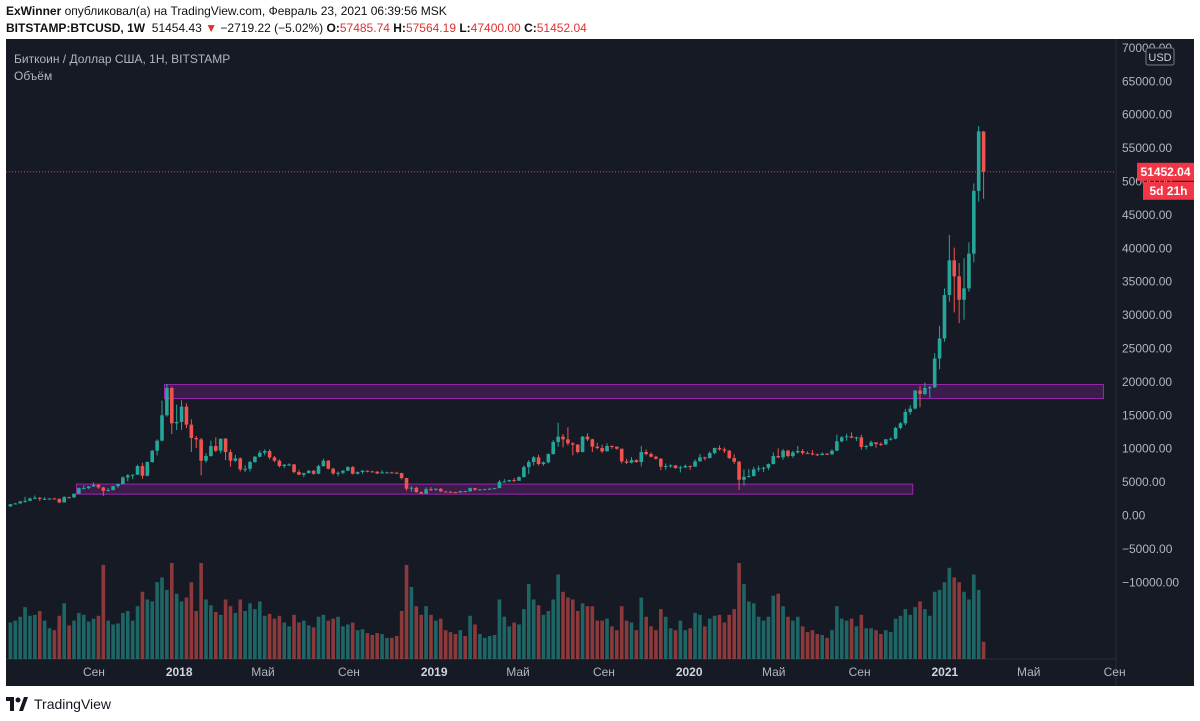  Describe the element at coordinates (122, 59) in the screenshot. I see `series-title: Биткоин / Доллар США, 1Н, BITSTAMP` at that location.